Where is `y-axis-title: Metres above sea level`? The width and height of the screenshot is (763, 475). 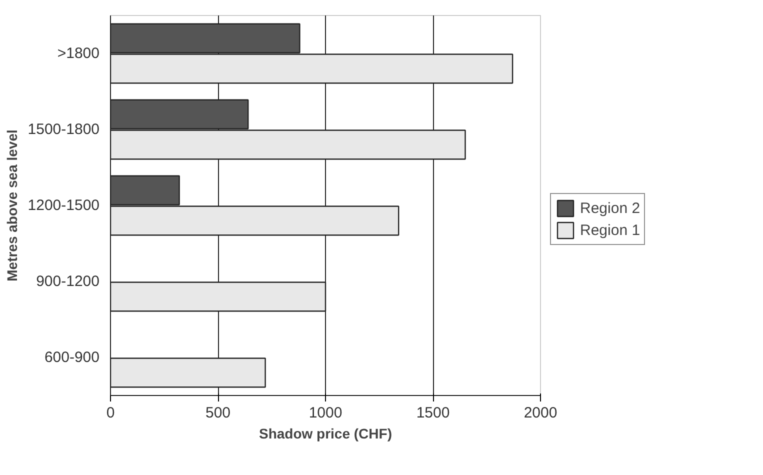
y-axis-title: Metres above sea level is located at coordinates (12, 206).